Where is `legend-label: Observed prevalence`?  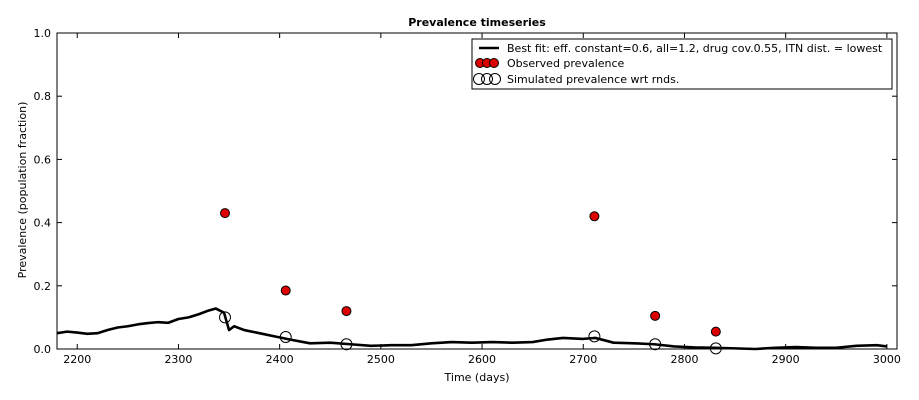
legend-label: Observed prevalence is located at coordinates (566, 63).